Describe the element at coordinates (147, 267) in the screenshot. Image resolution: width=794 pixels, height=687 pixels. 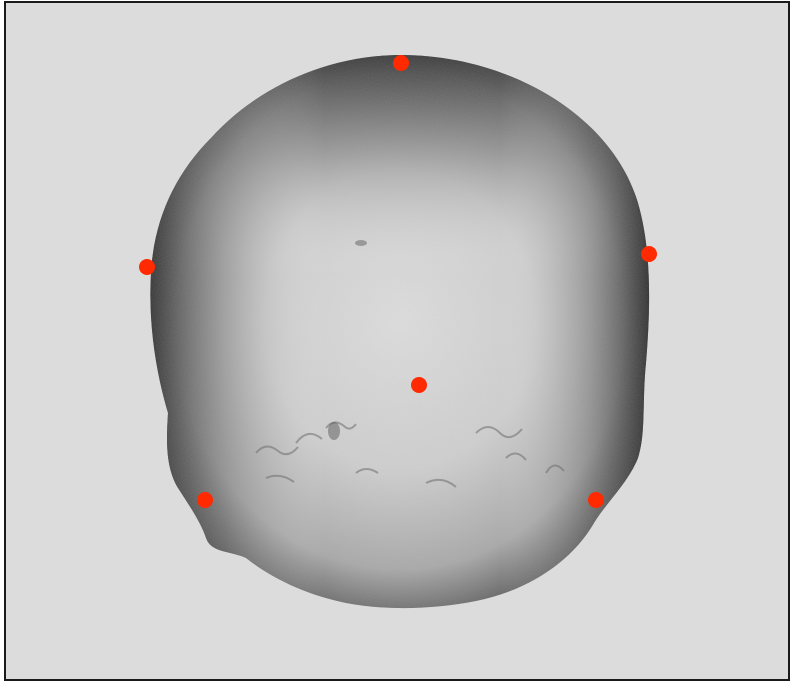
I see `landmark-left` at that location.